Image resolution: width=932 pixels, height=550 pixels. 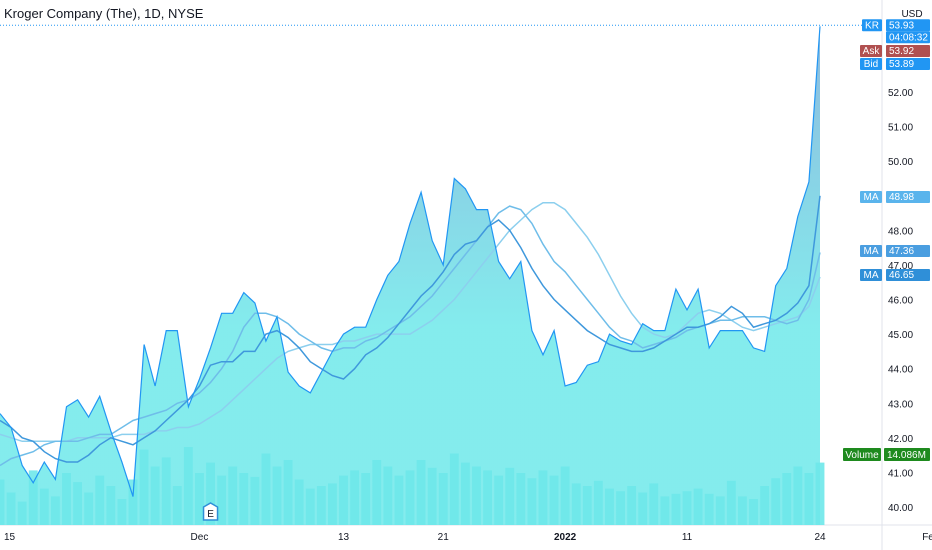 I want to click on earnings-marker, so click(x=210, y=511).